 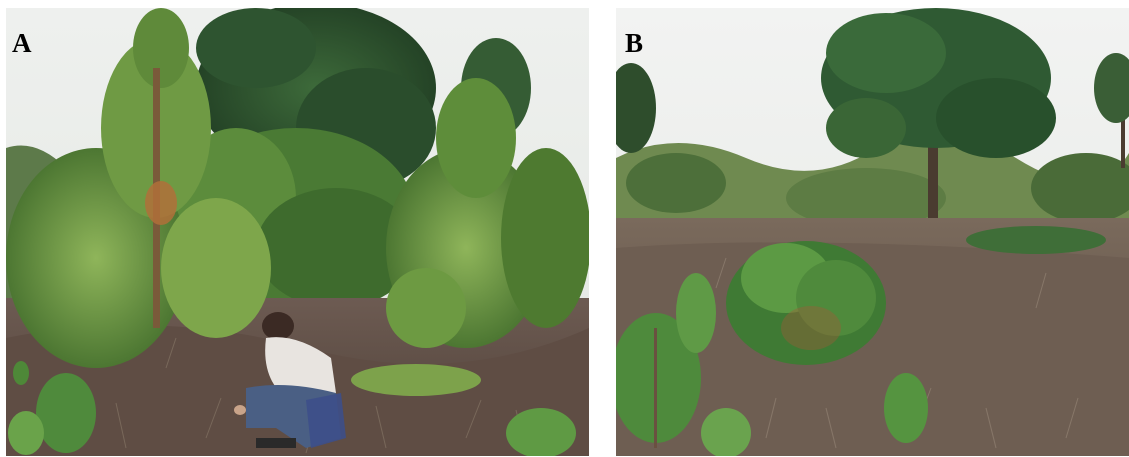 I want to click on dark-pine-background, so click(x=363, y=98).